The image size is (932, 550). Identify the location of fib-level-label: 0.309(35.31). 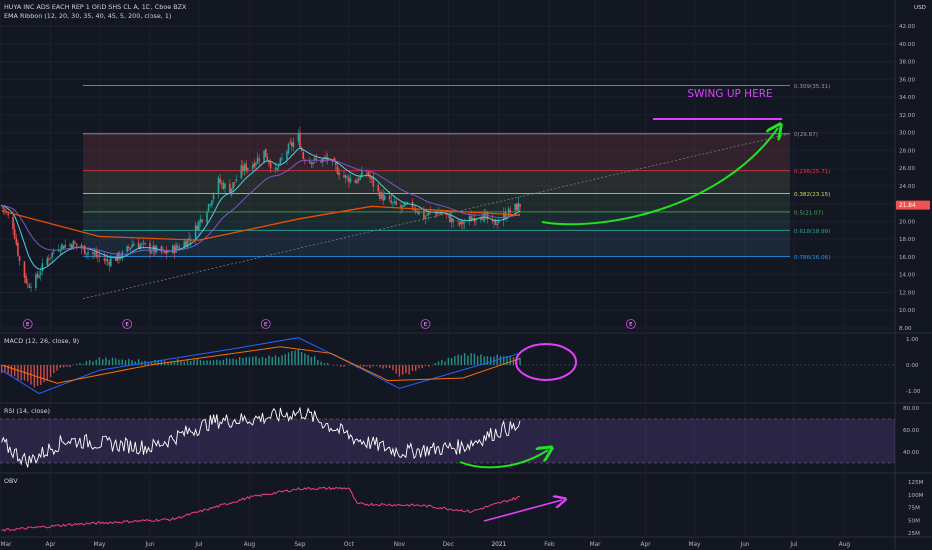
(812, 87).